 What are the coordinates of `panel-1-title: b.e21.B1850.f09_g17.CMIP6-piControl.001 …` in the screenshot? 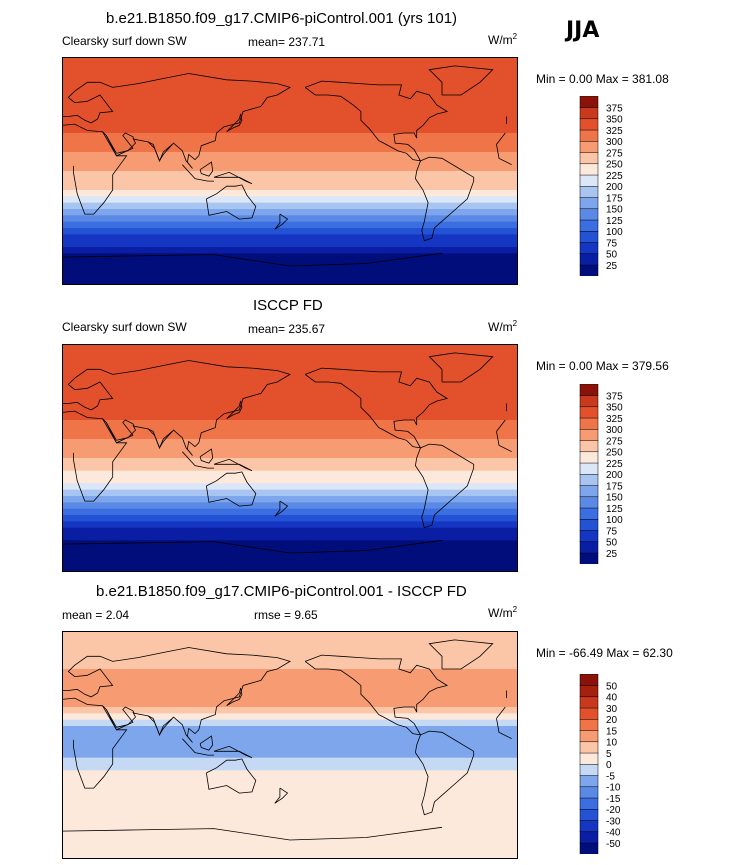 It's located at (282, 18).